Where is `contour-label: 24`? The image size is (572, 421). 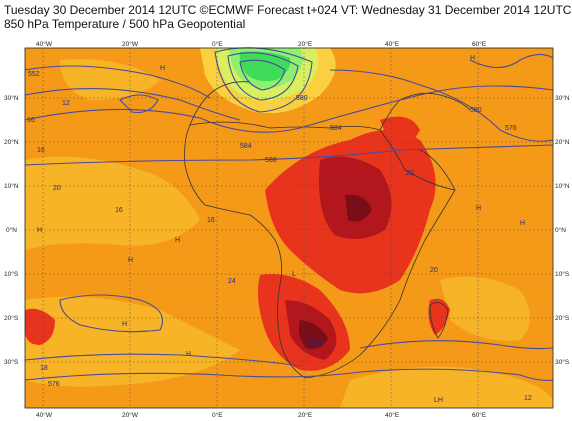
contour-label: 24 is located at coordinates (232, 281).